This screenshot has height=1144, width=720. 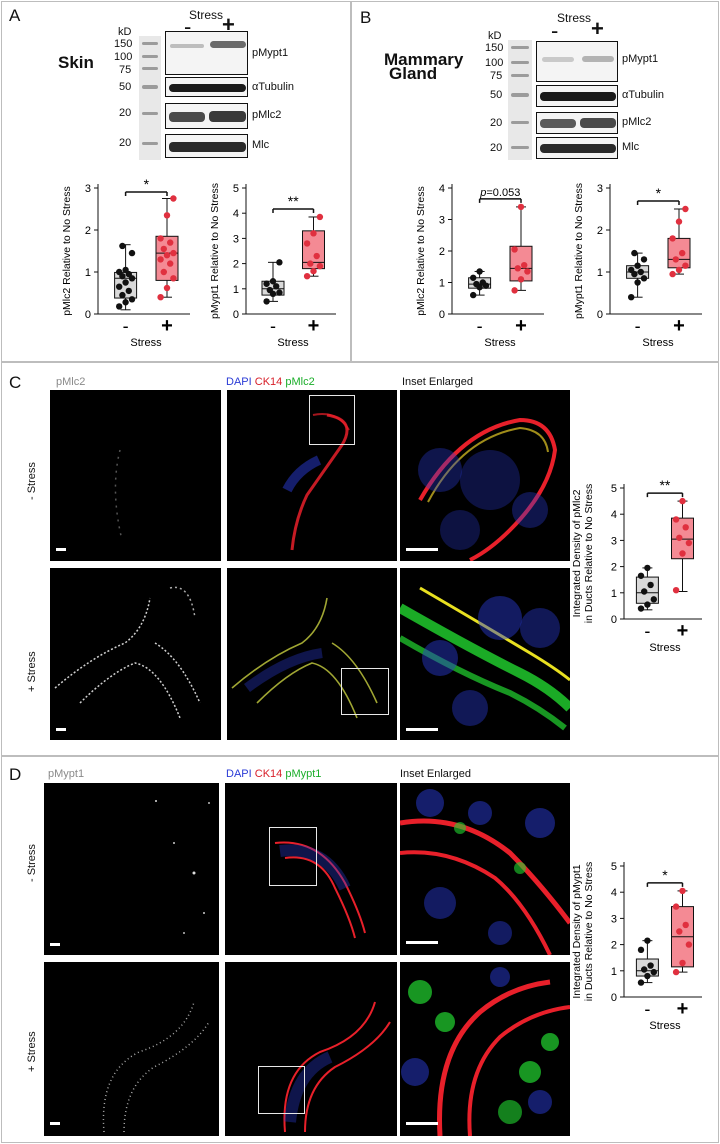 What do you see at coordinates (303, 774) in the screenshot?
I see `label-marker: pMypt1` at bounding box center [303, 774].